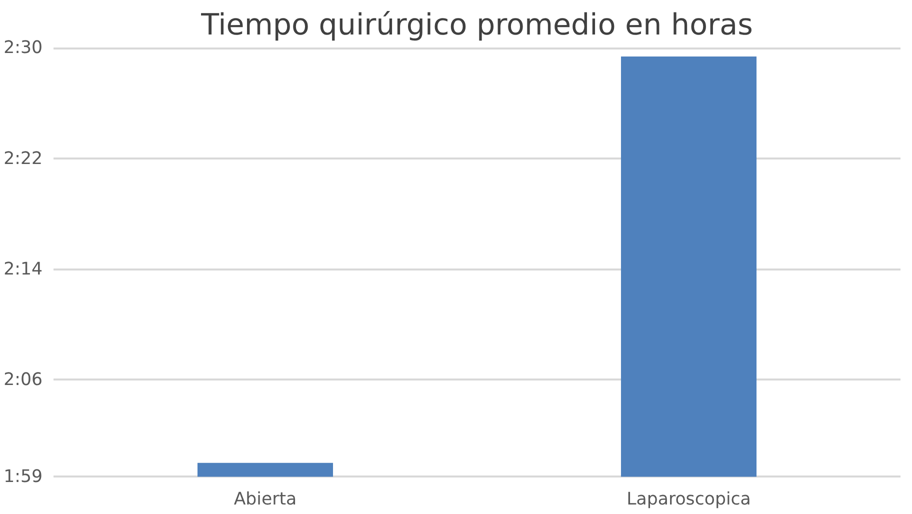 Image resolution: width=912 pixels, height=514 pixels. Describe the element at coordinates (688, 500) in the screenshot. I see `x-tick-label: Laparoscopica` at that location.